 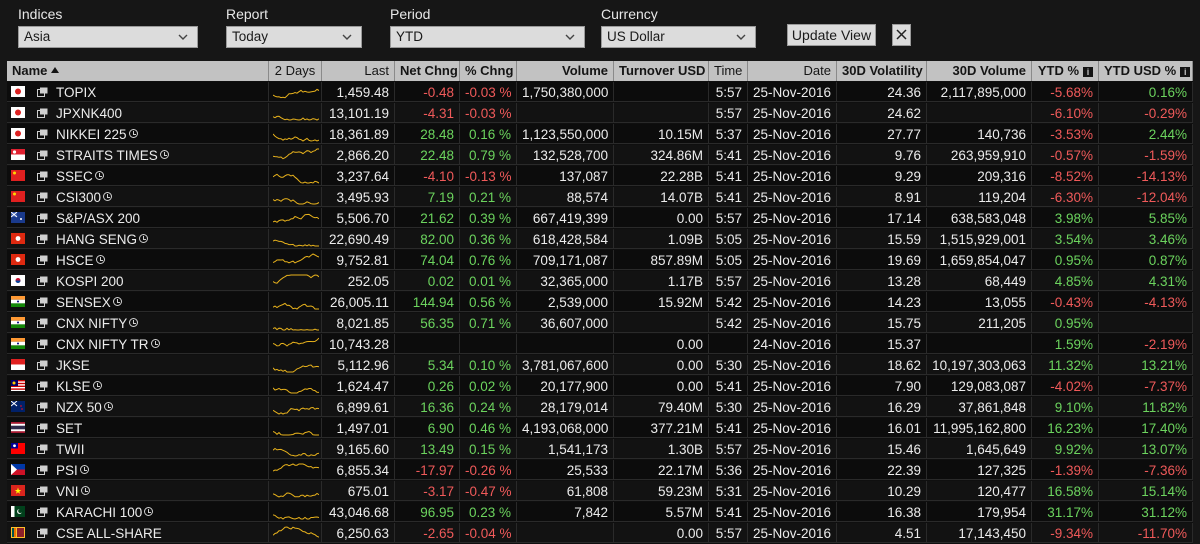 What do you see at coordinates (98, 218) in the screenshot?
I see `index-name: S&P/ASX 200` at bounding box center [98, 218].